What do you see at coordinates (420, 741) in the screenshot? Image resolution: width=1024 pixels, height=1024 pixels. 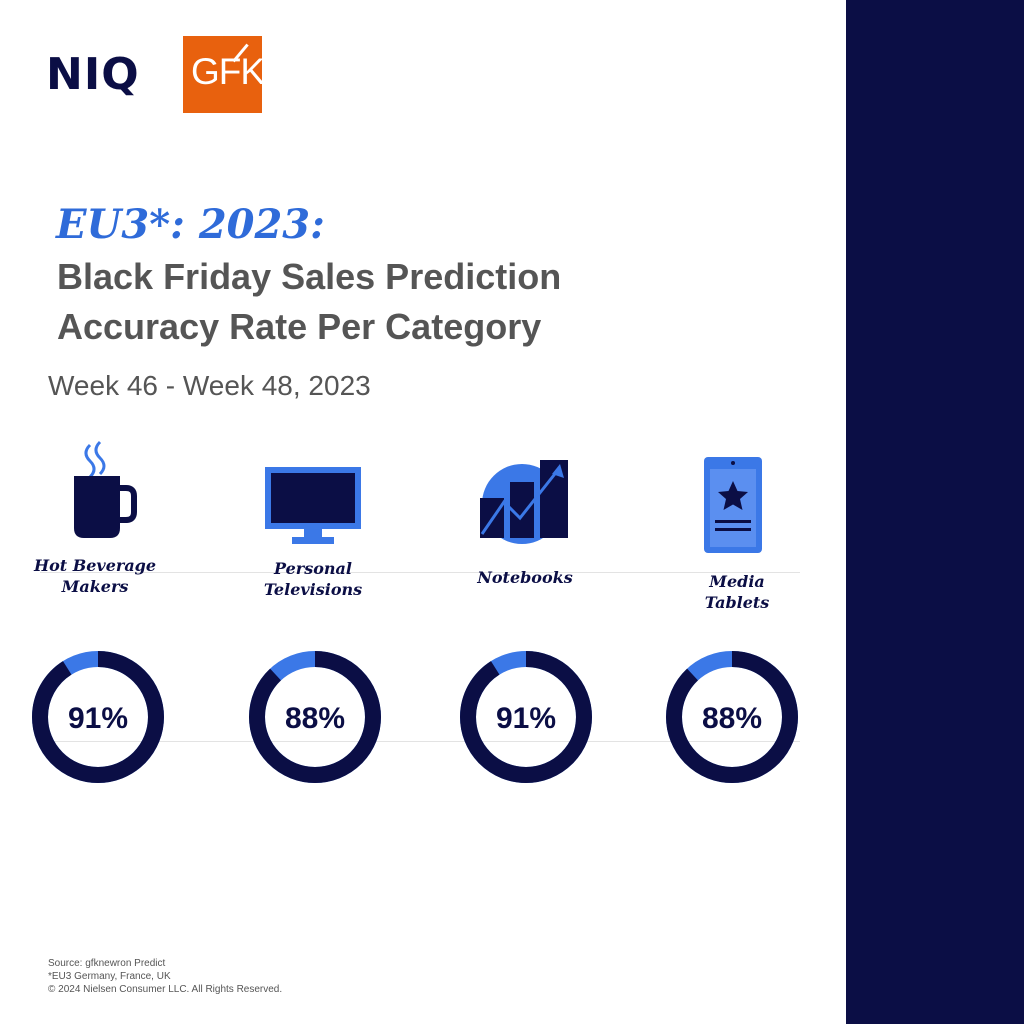 I see `separator-bottom` at bounding box center [420, 741].